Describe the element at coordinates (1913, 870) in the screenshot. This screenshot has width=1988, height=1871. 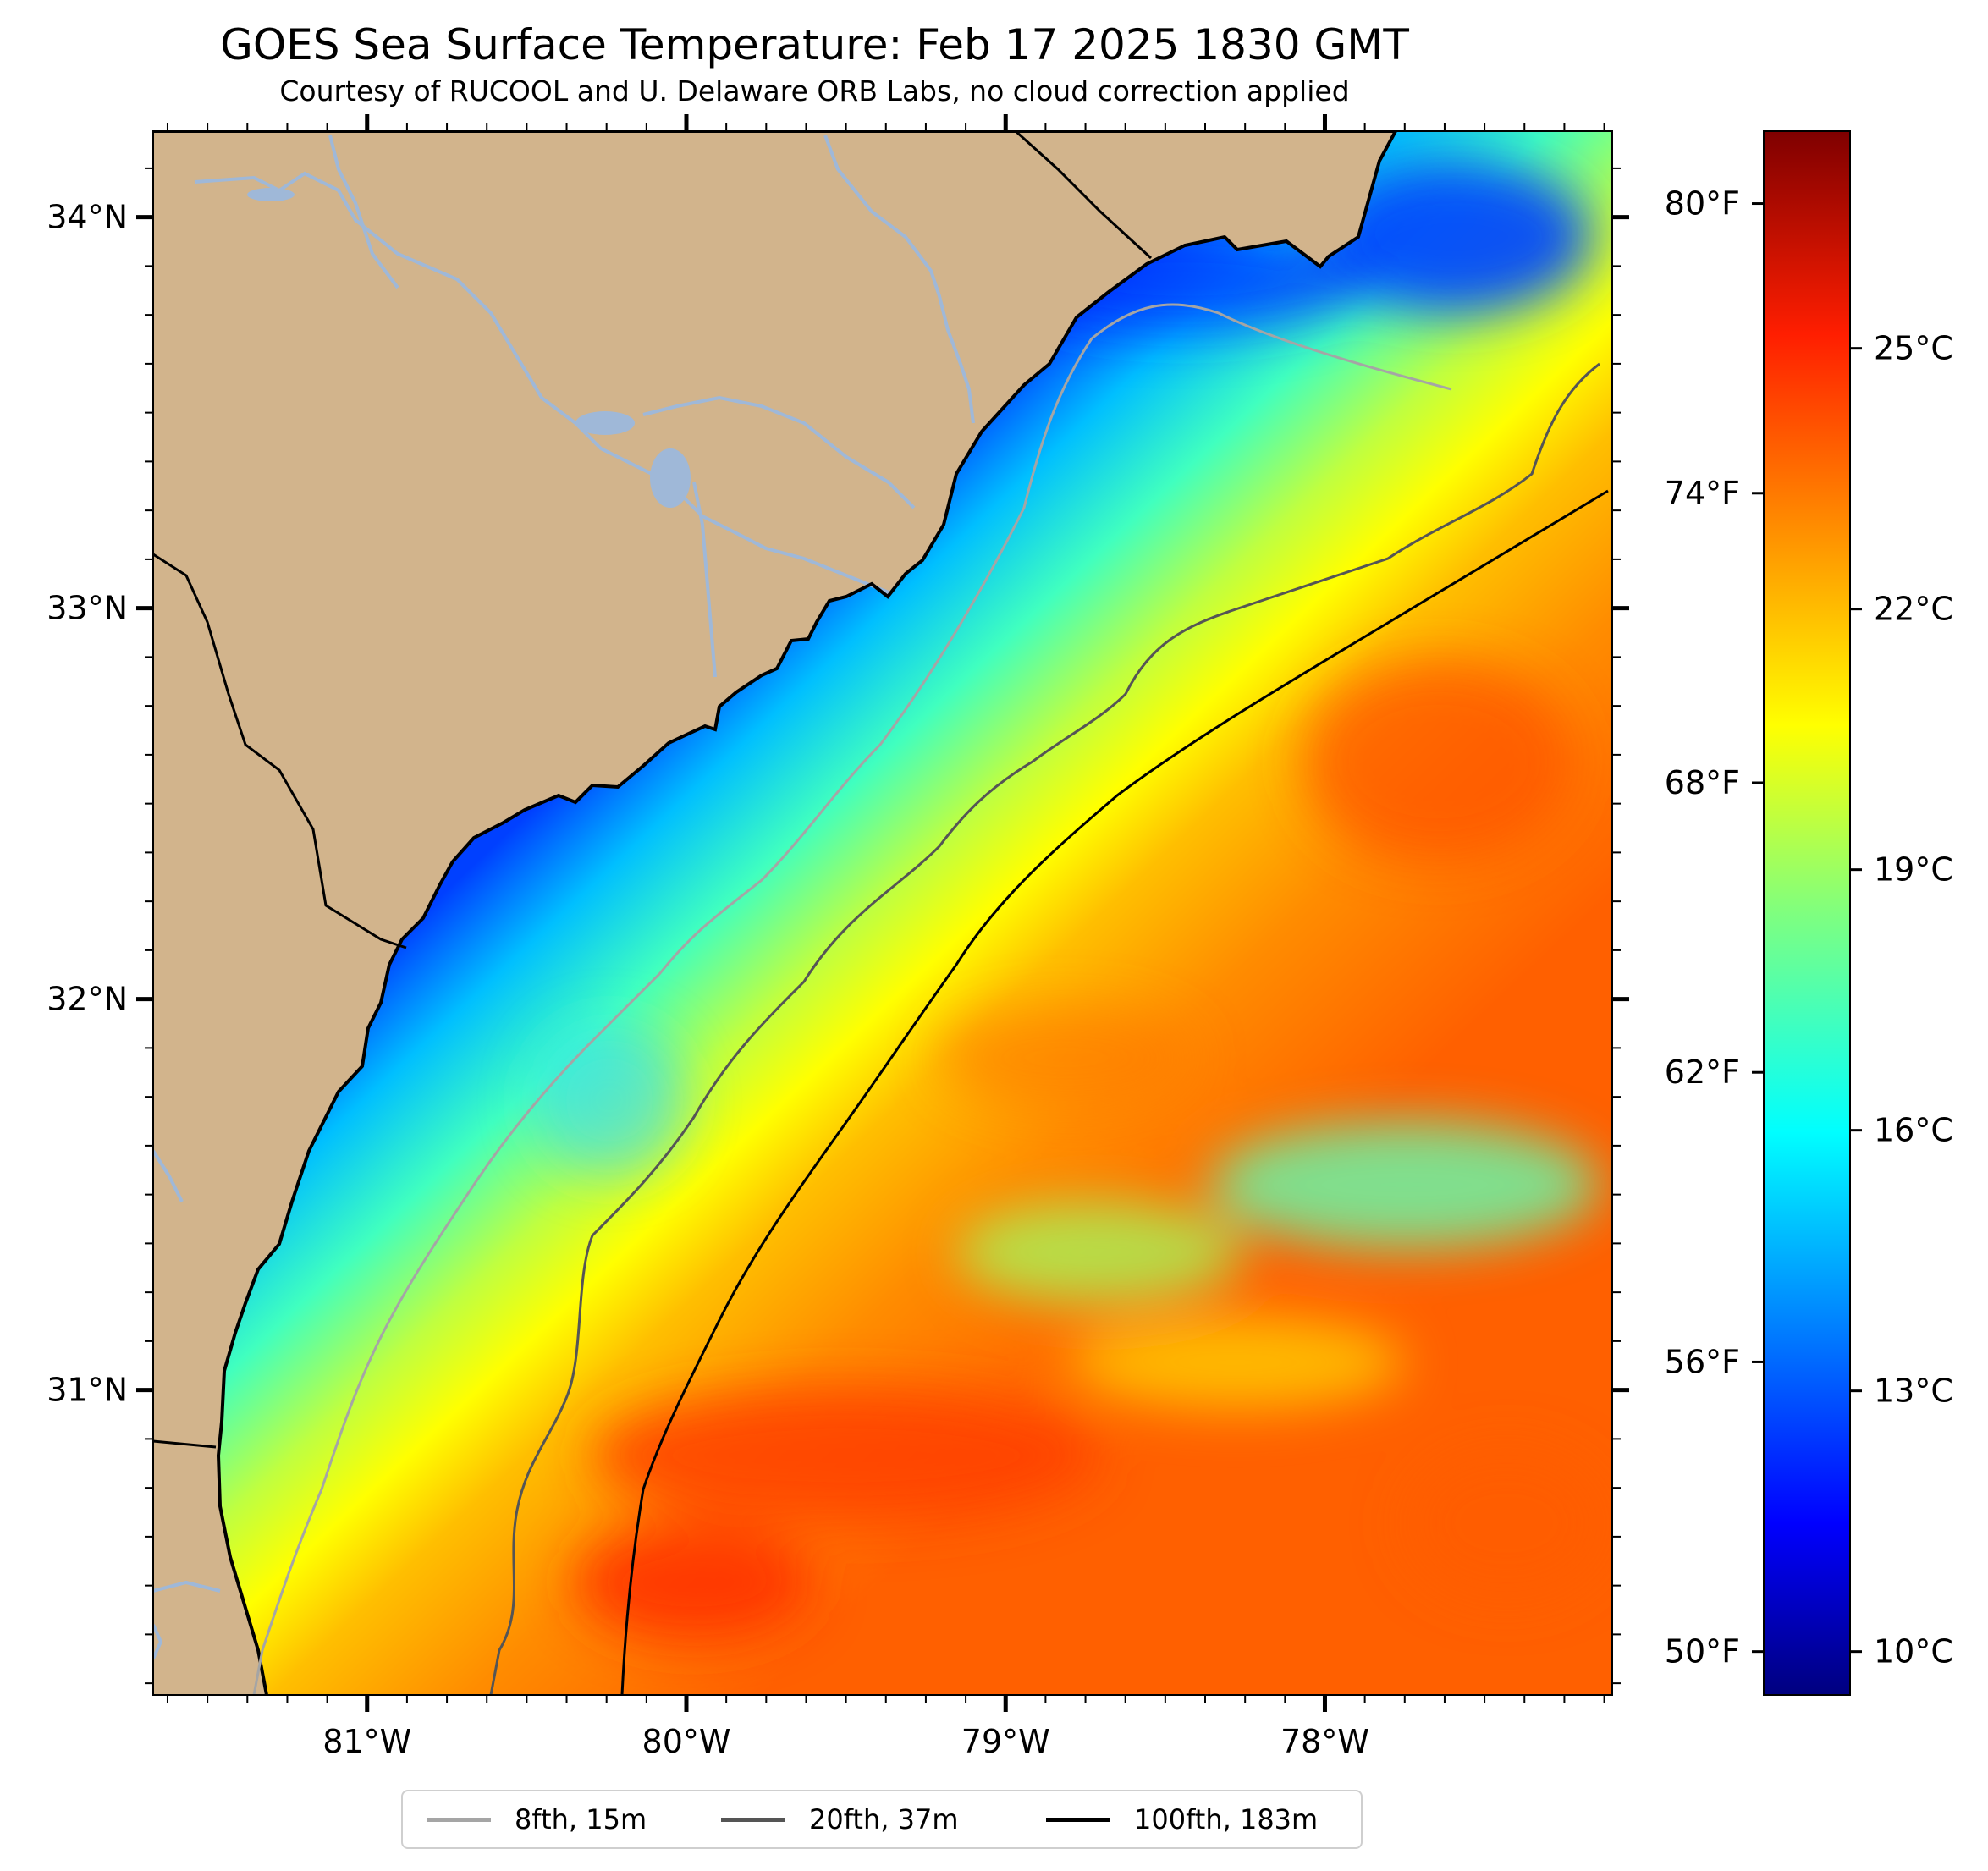
I see `celsius-tick-label: 19°C` at that location.